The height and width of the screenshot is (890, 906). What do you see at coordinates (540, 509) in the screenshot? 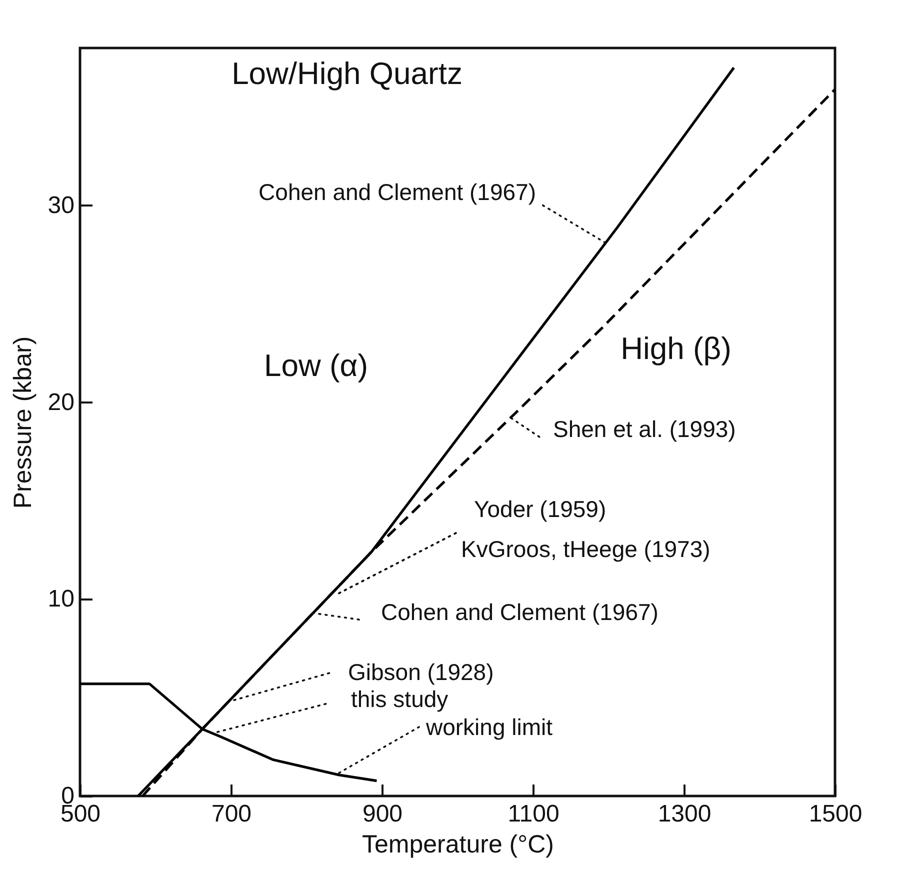
I see `annotation: Yoder (1959)` at bounding box center [540, 509].